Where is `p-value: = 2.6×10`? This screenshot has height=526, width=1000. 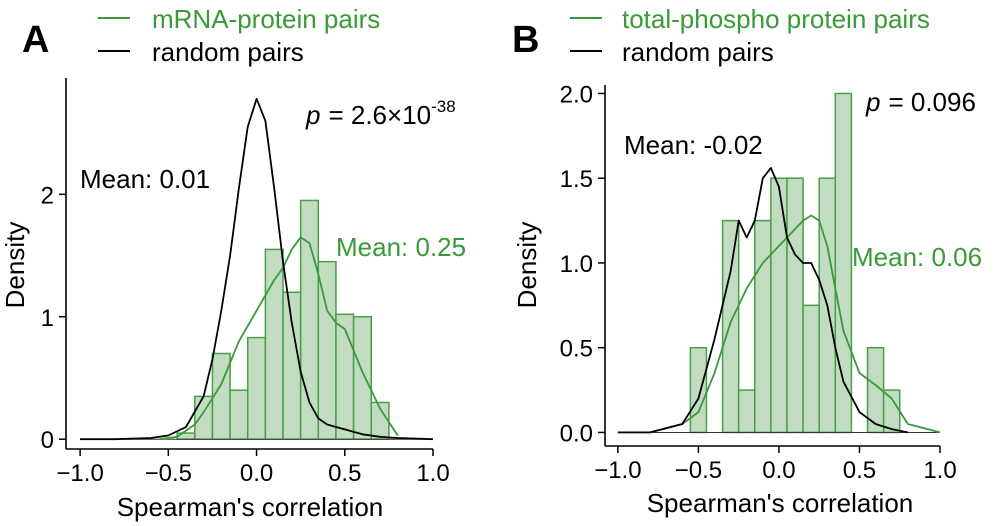
p-value: = 2.6×10 is located at coordinates (379, 115).